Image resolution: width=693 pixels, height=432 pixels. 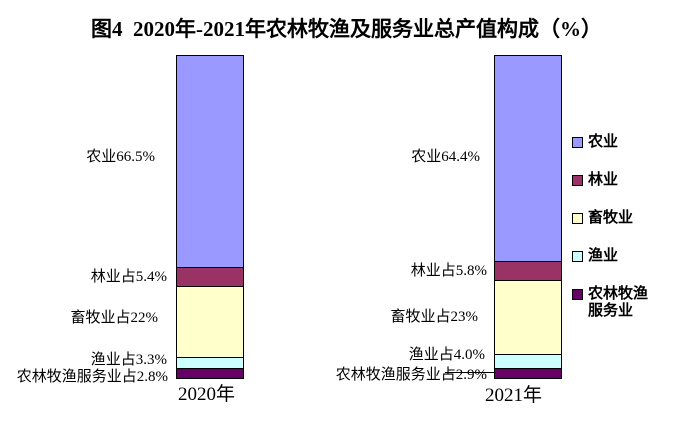 I want to click on leader-line-2021-services, so click(x=469, y=372).